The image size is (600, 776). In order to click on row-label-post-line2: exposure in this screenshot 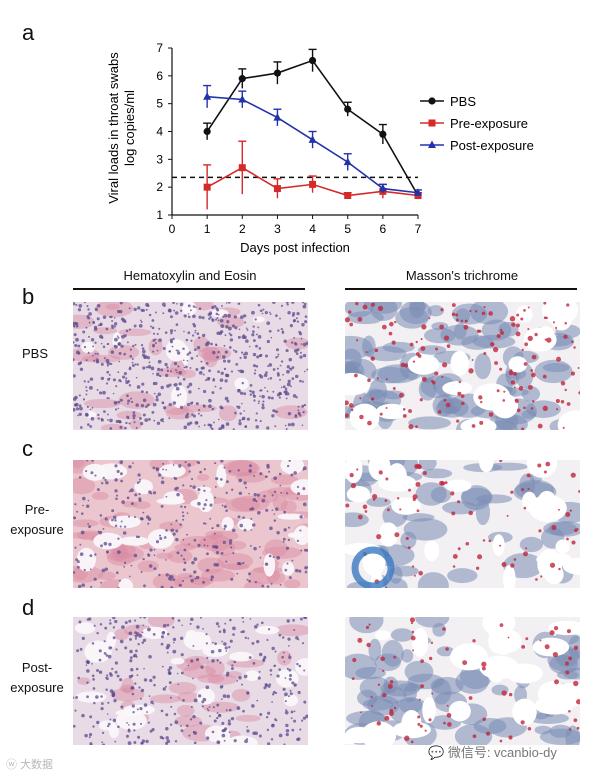, I will do `click(37, 687)`.